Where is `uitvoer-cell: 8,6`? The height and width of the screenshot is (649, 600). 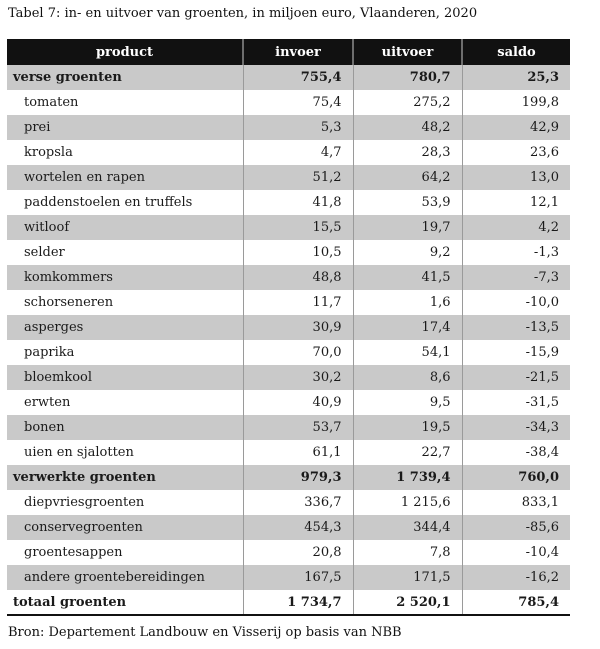
uitvoer-cell: 8,6 is located at coordinates (407, 377).